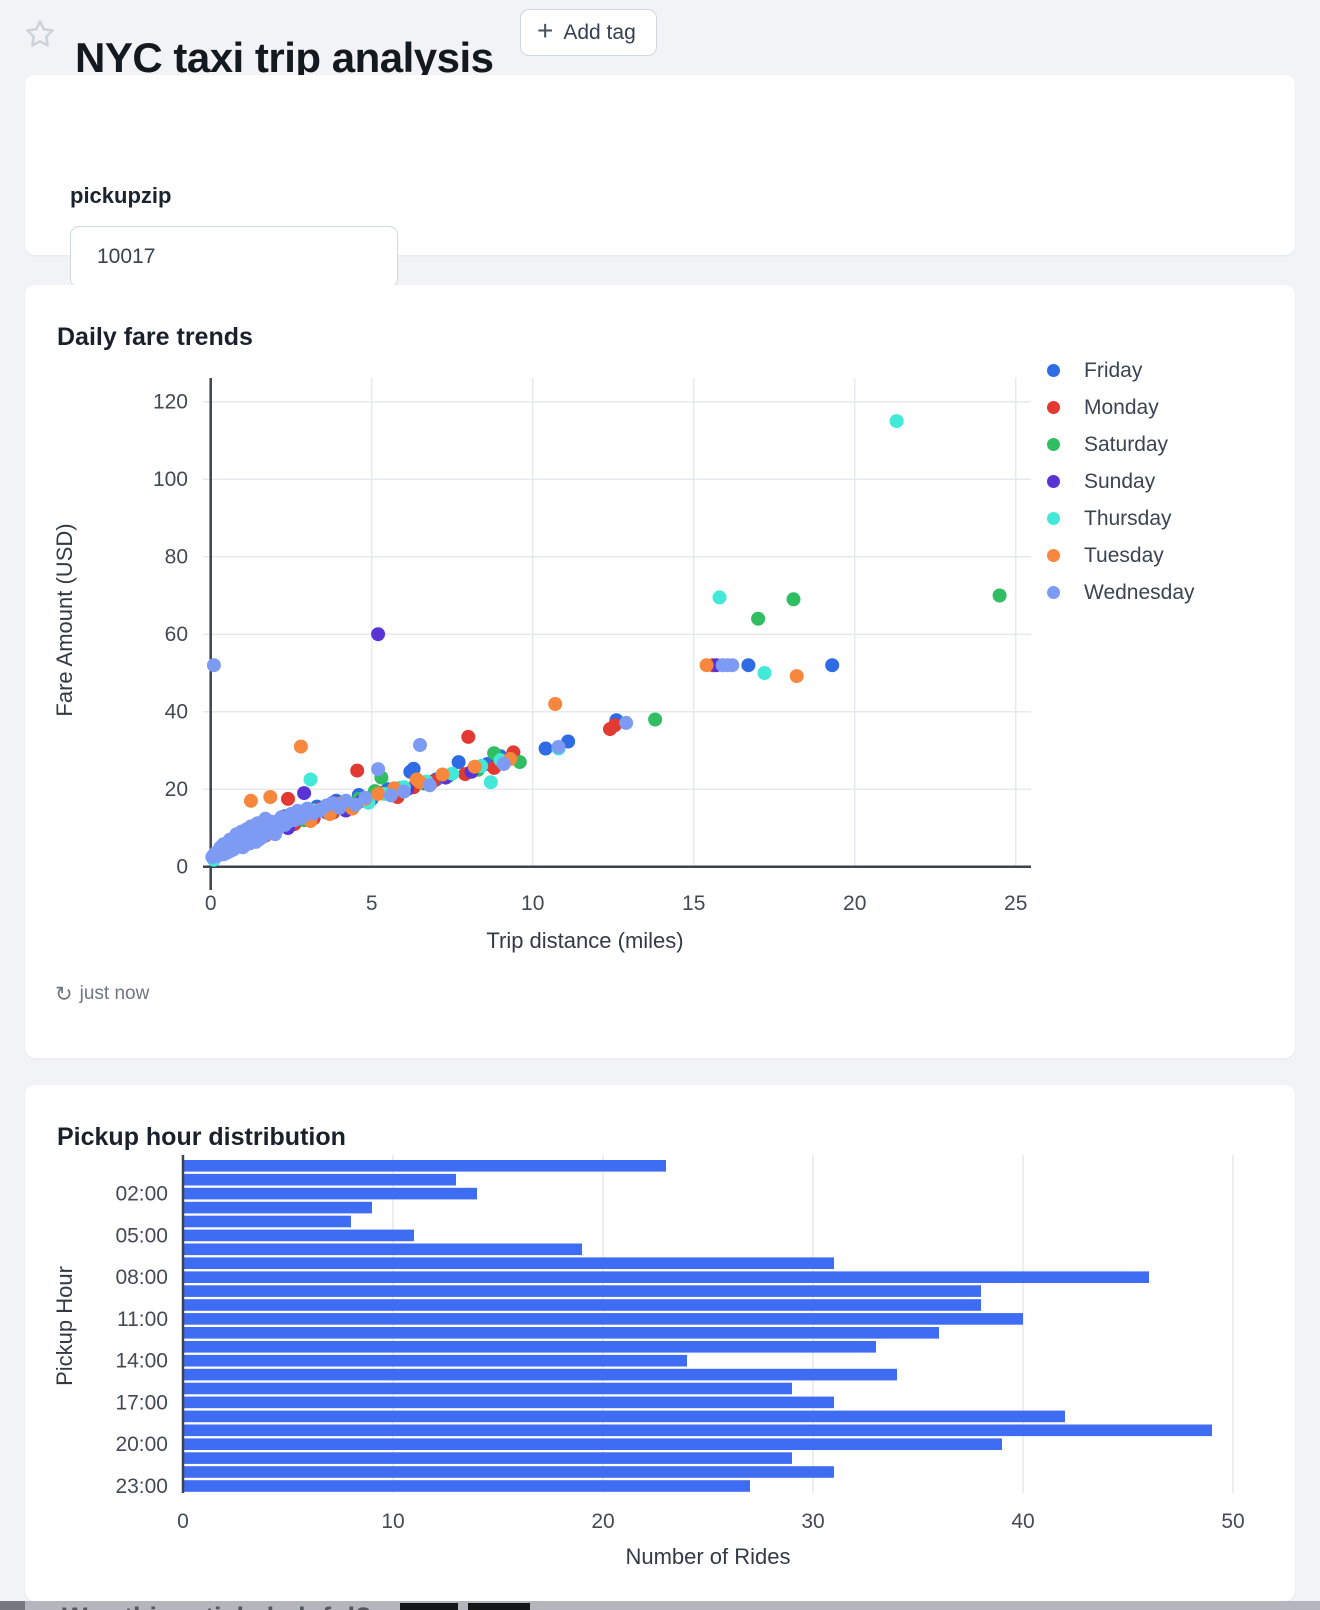 Image resolution: width=1320 pixels, height=1610 pixels. I want to click on svg-text: 25, so click(1015, 903).